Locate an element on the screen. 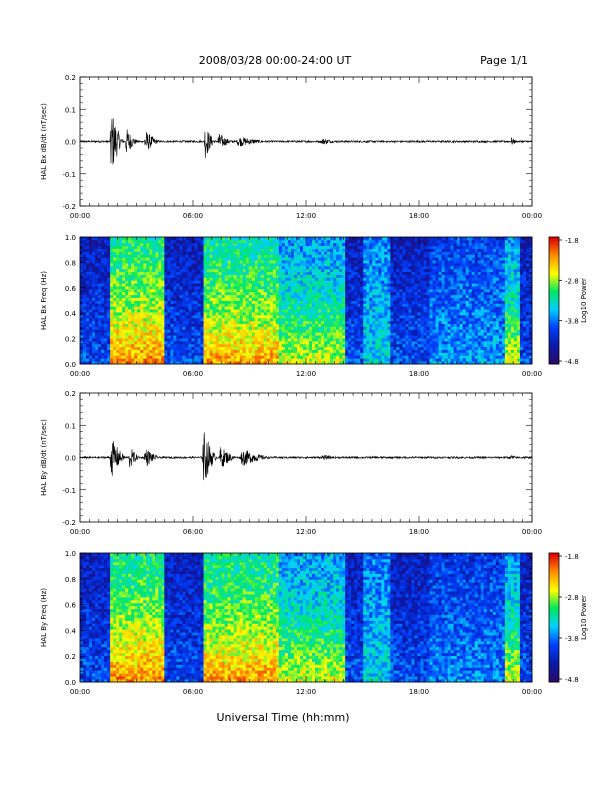 Image resolution: width=612 pixels, height=792 pixels. x-axis-label: Universal Time (hh:mm) is located at coordinates (283, 717).